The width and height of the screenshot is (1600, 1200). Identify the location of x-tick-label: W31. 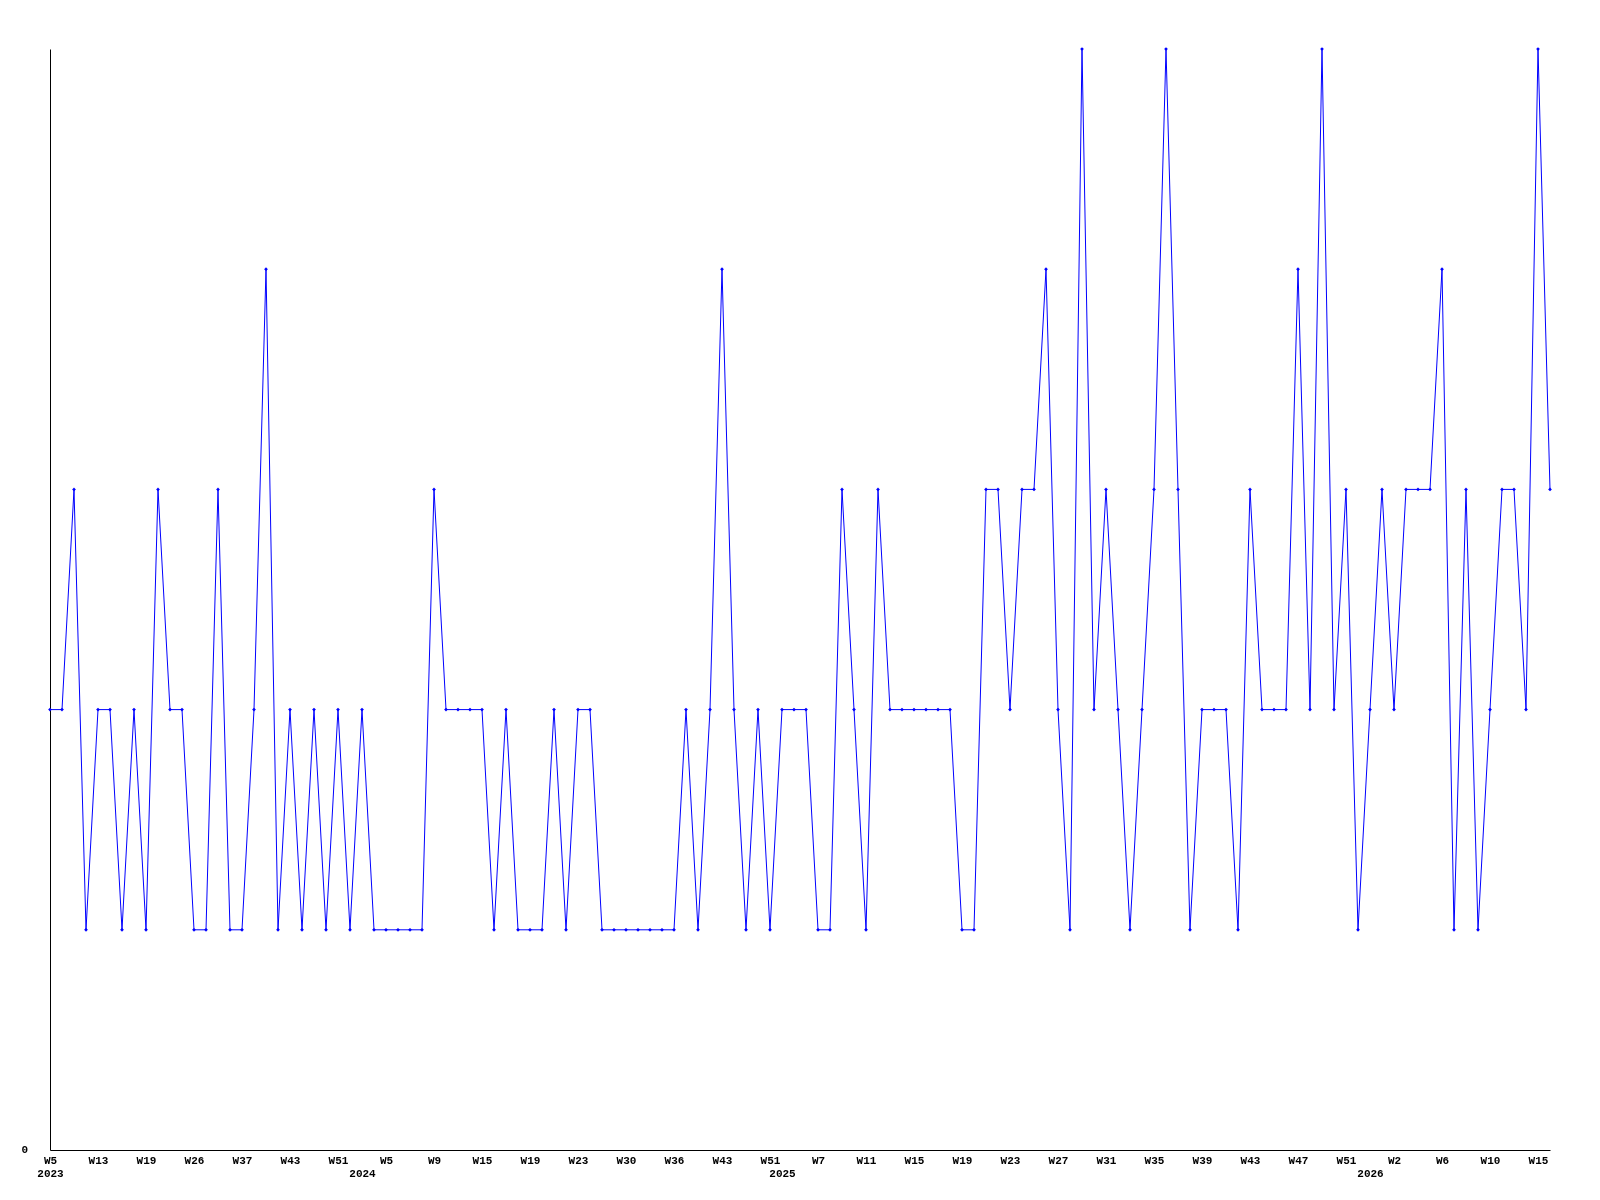
(1106, 1160).